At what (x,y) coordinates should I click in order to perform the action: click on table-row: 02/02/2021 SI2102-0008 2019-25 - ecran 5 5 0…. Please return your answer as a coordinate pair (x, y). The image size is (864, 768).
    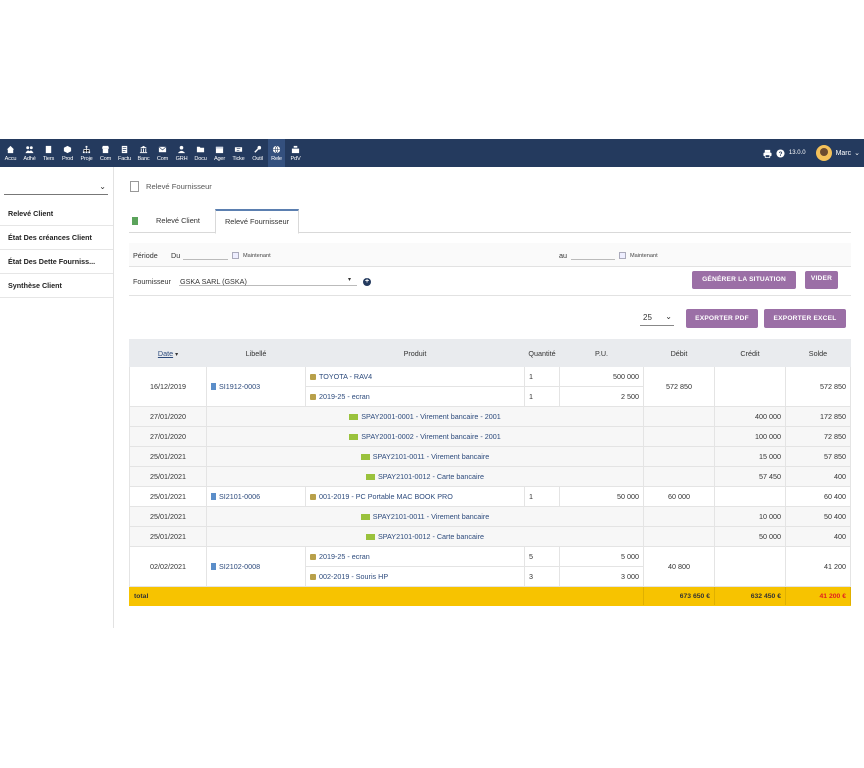
    Looking at the image, I should click on (490, 566).